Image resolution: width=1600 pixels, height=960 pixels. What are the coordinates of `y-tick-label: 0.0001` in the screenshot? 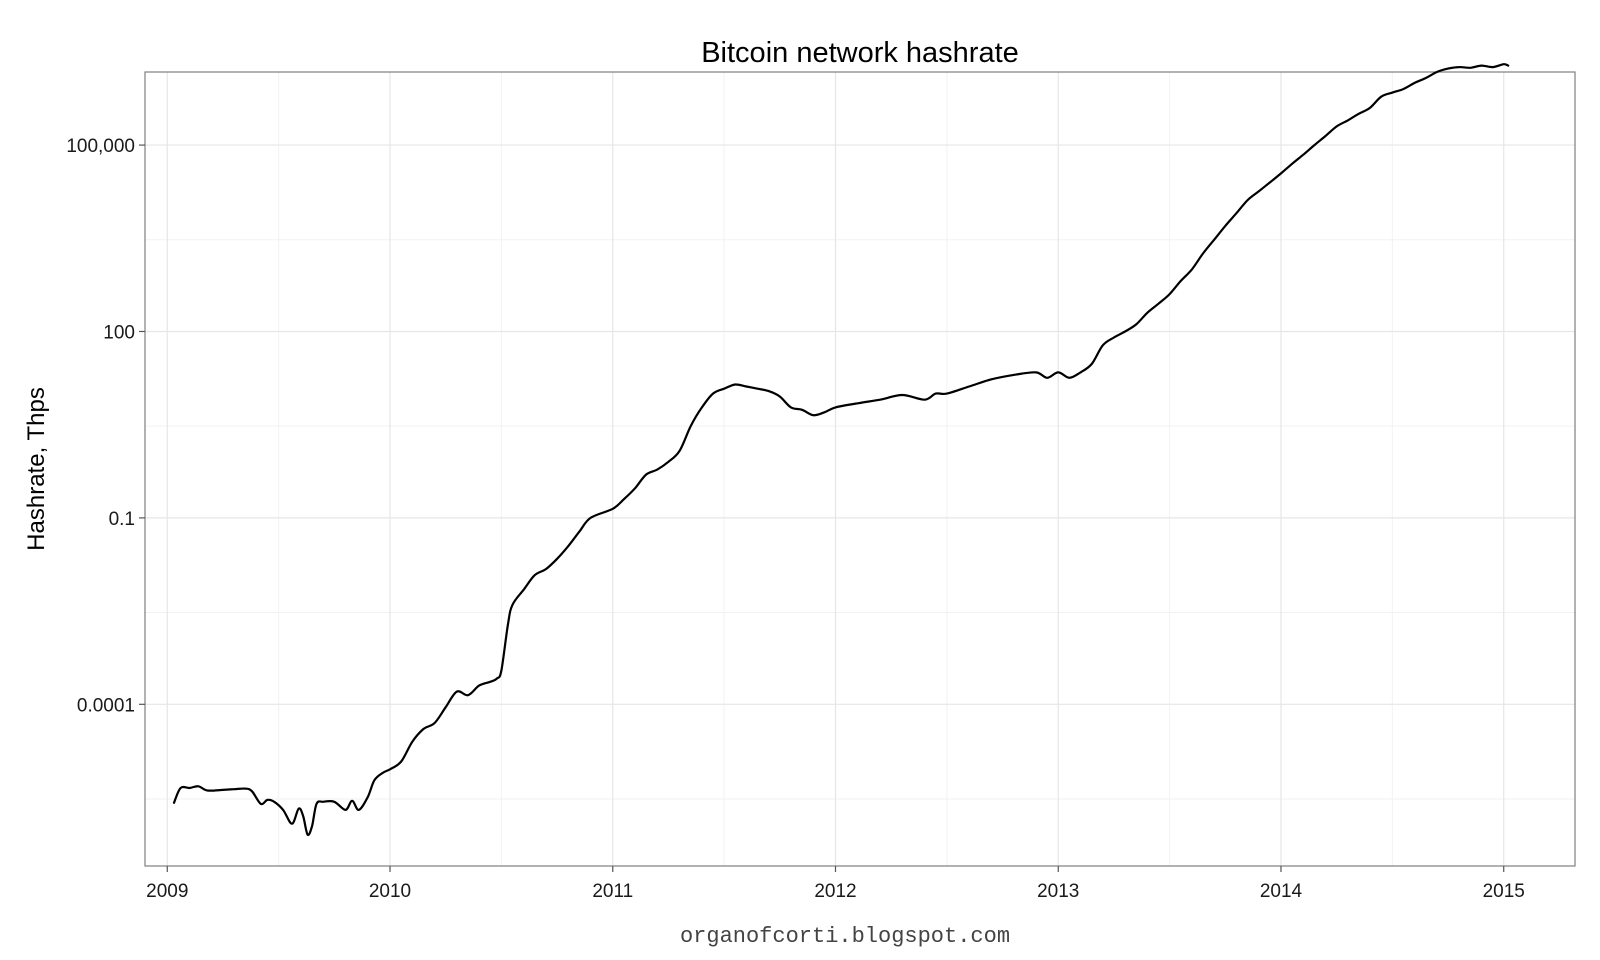 It's located at (106, 705).